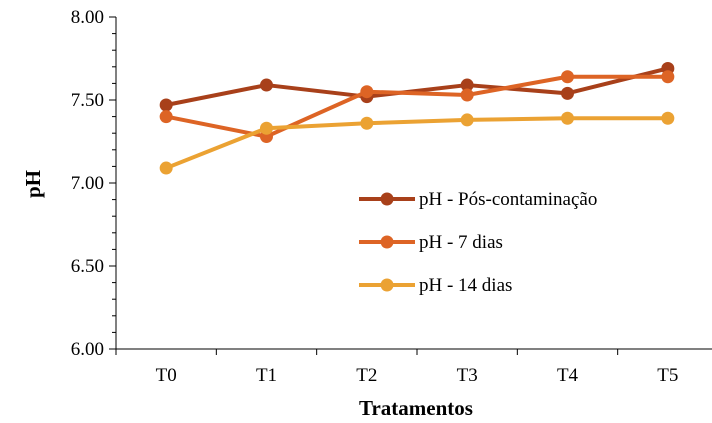  What do you see at coordinates (461, 242) in the screenshot?
I see `legend-label-2: pH - 7 dias` at bounding box center [461, 242].